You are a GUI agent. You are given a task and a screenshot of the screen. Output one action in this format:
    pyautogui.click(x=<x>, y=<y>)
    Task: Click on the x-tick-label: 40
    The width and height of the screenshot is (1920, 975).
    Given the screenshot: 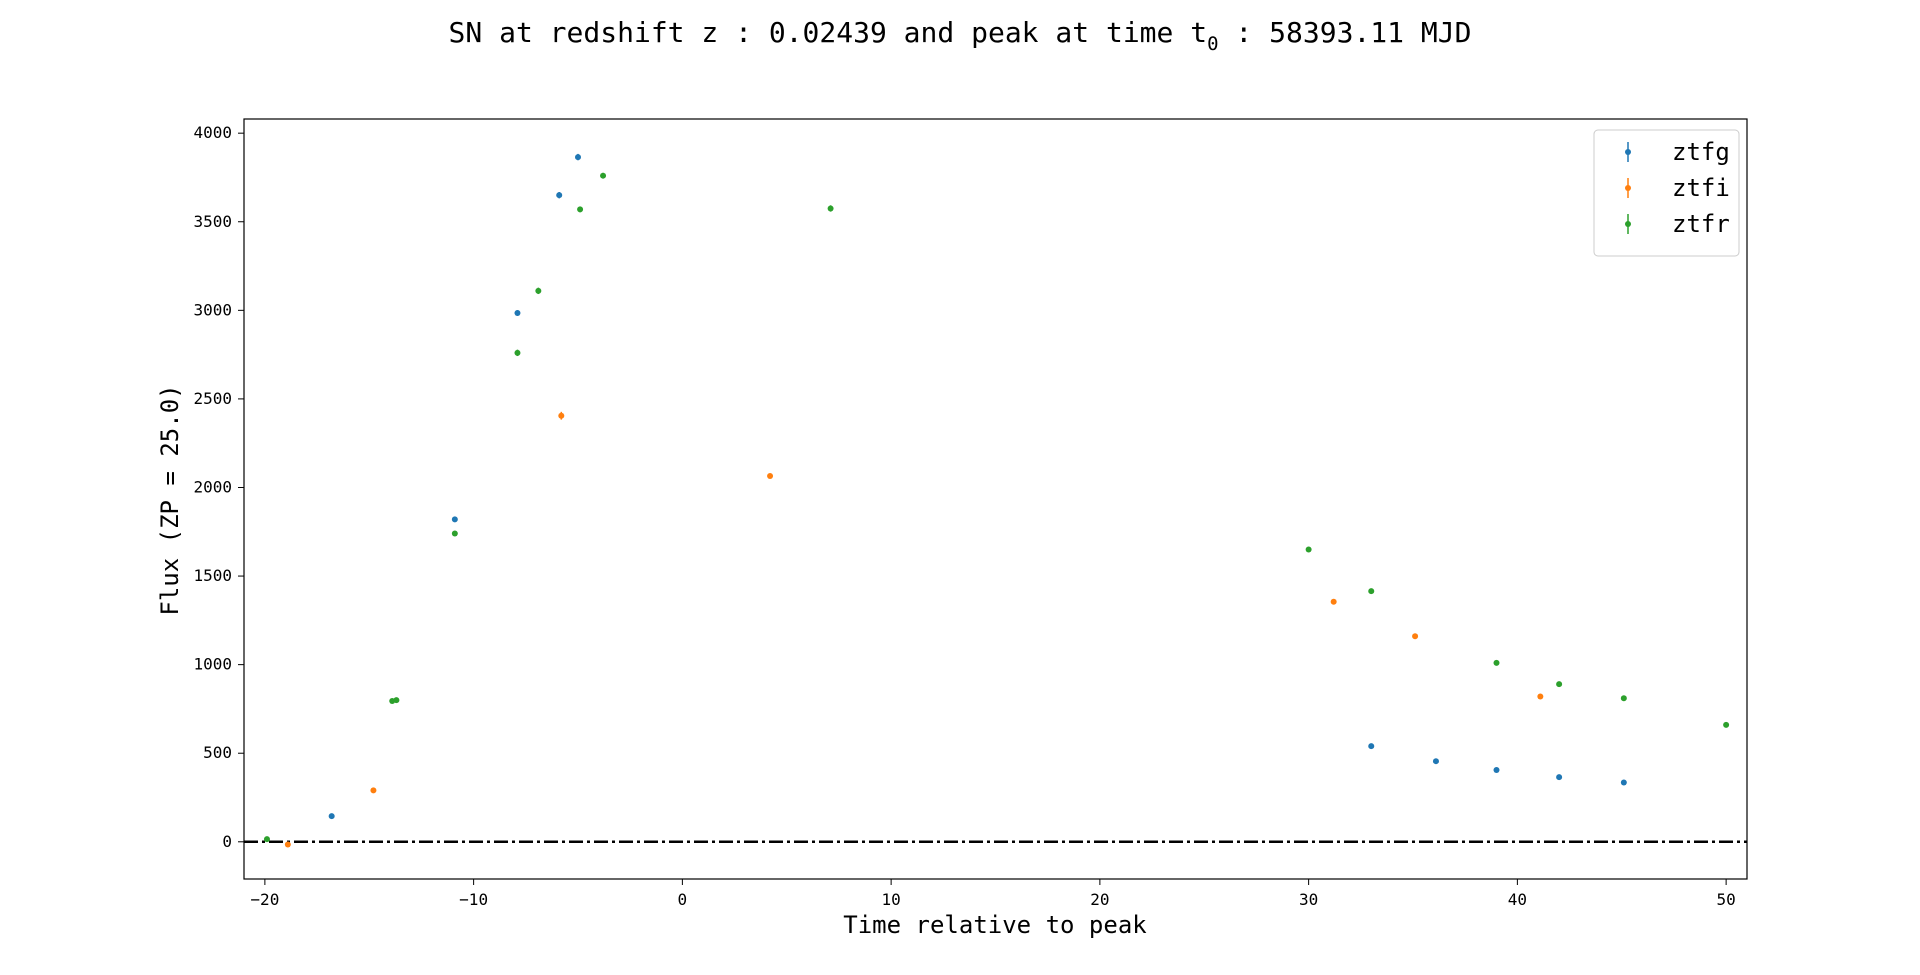 What is the action you would take?
    pyautogui.click(x=1517, y=899)
    